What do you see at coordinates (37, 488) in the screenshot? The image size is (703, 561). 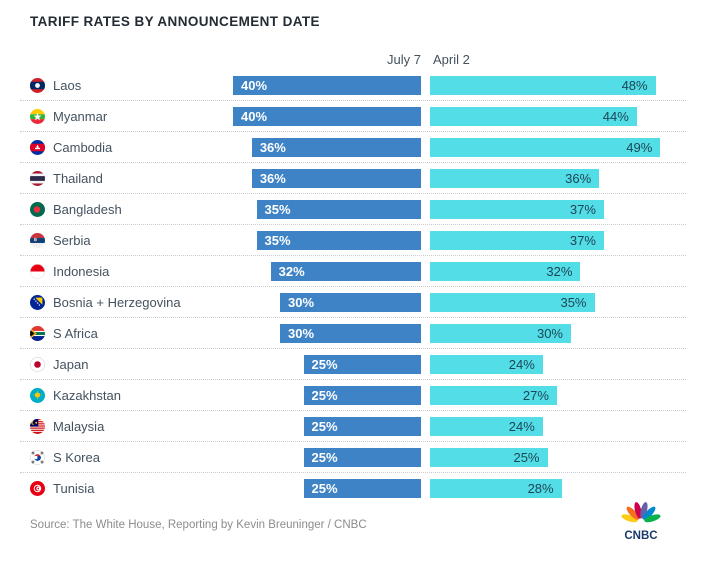 I see `tunisia-flag-icon` at bounding box center [37, 488].